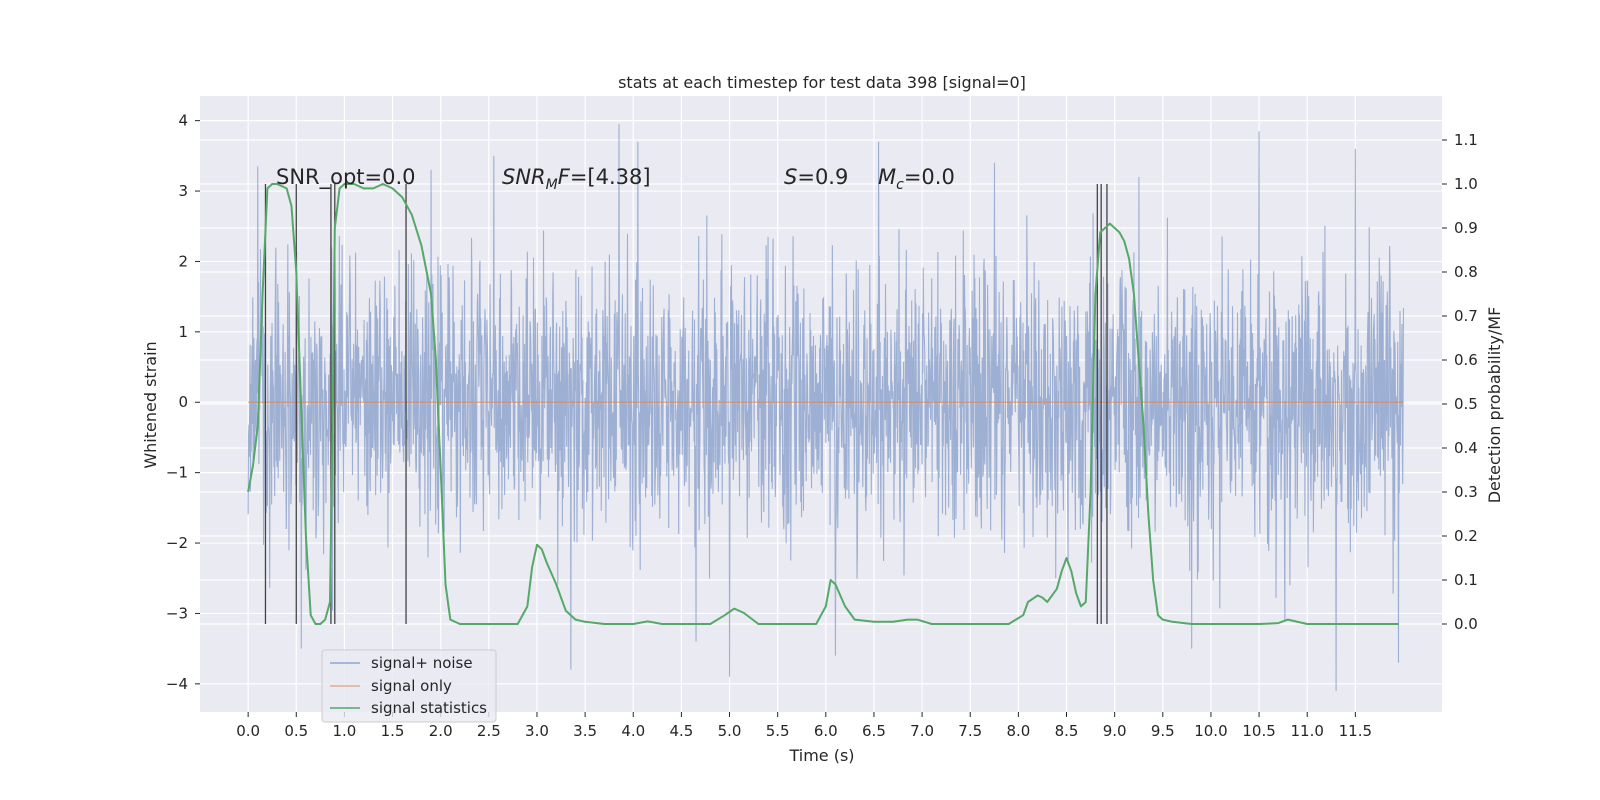 The image size is (1600, 800). Describe the element at coordinates (393, 731) in the screenshot. I see `x-tick-label: 1.5` at that location.